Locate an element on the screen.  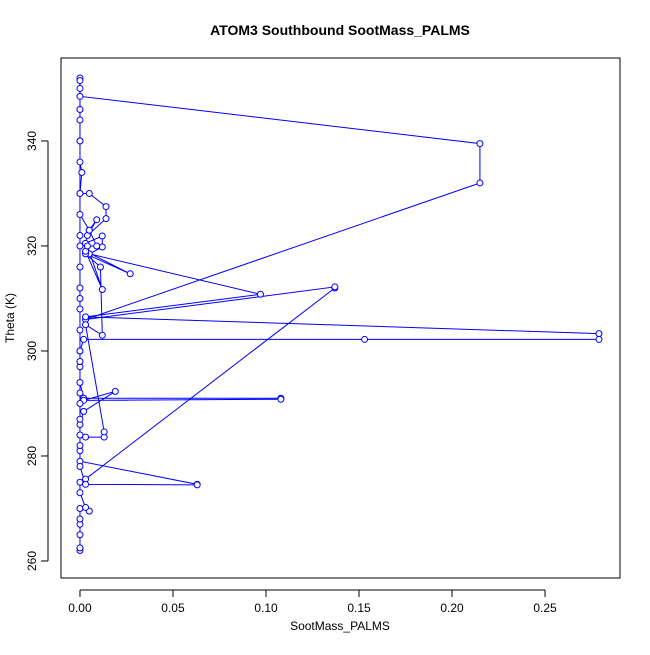
chart-title: ATOM3 Southbound SootMass_PALMS is located at coordinates (340, 30).